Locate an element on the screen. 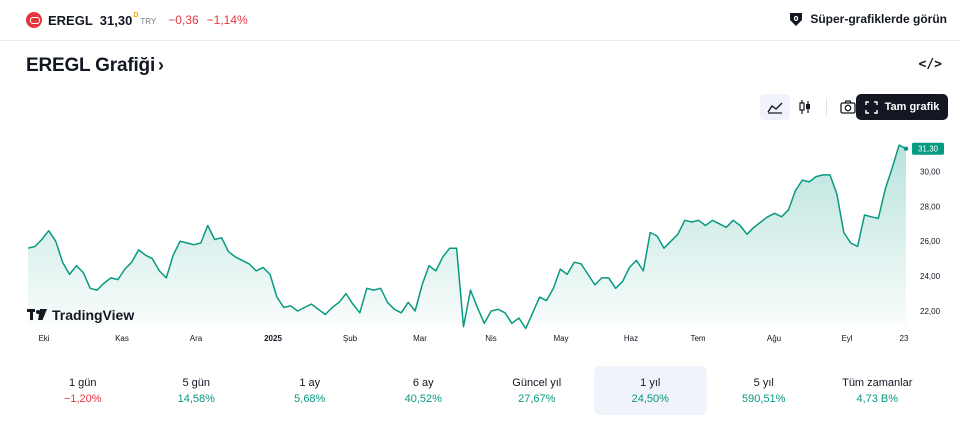 This screenshot has height=425, width=960. y-tick-label: 22,00 is located at coordinates (930, 311).